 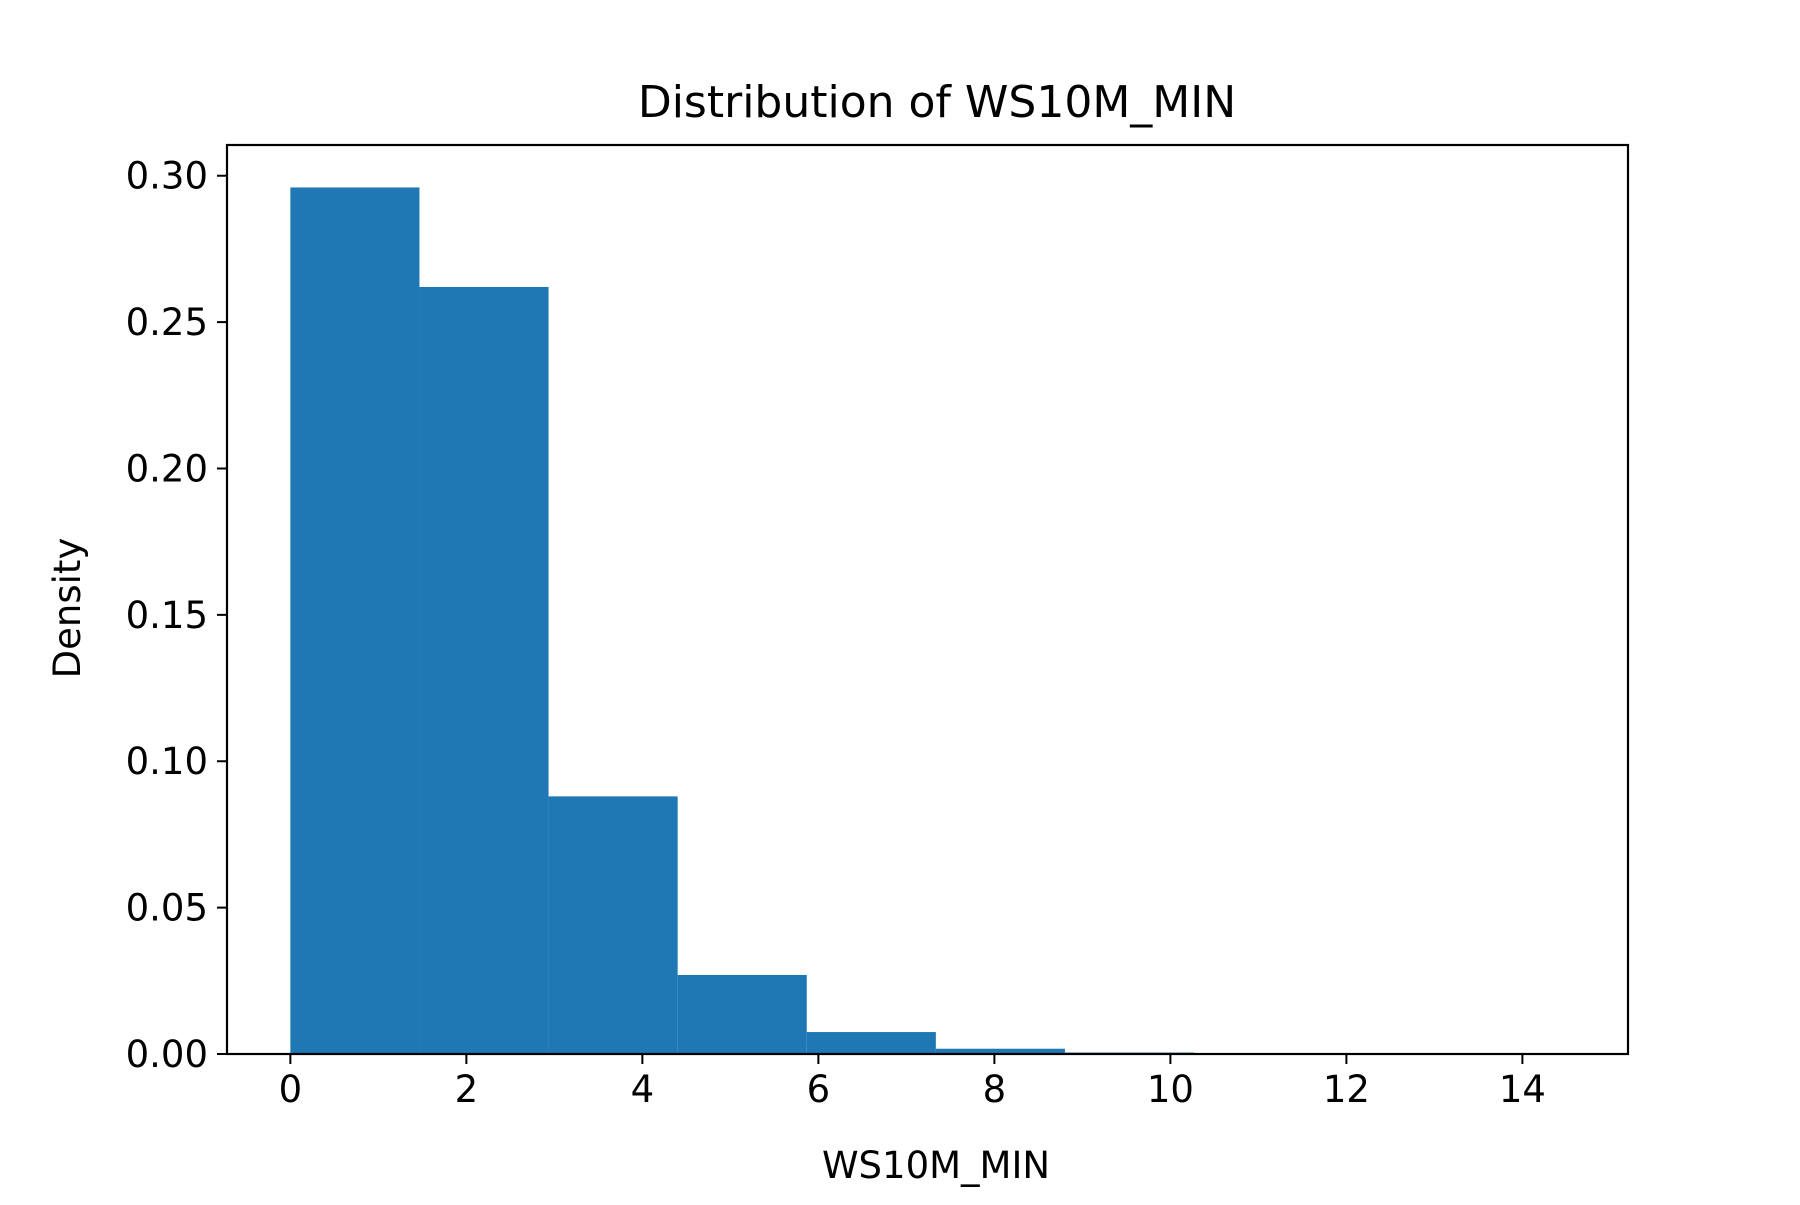 What do you see at coordinates (167, 1054) in the screenshot?
I see `y-tick-label-0: 0.00` at bounding box center [167, 1054].